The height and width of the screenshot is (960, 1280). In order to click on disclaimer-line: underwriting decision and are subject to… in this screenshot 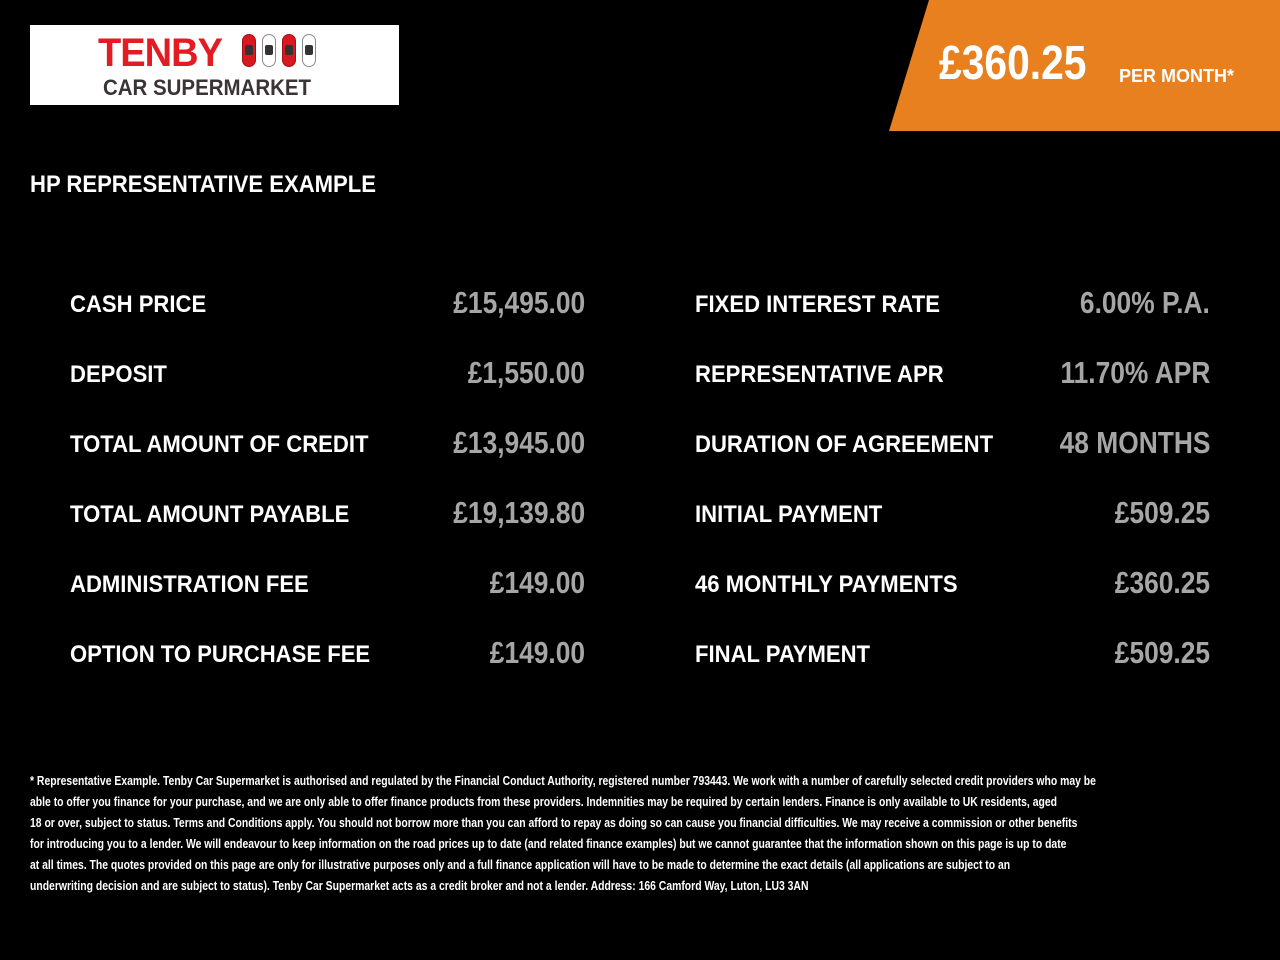, I will do `click(419, 885)`.